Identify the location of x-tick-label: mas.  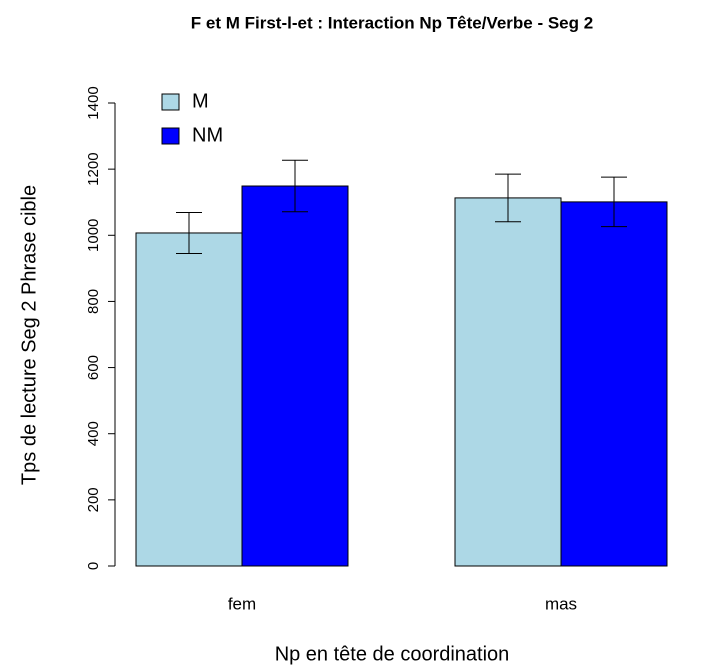
(561, 603).